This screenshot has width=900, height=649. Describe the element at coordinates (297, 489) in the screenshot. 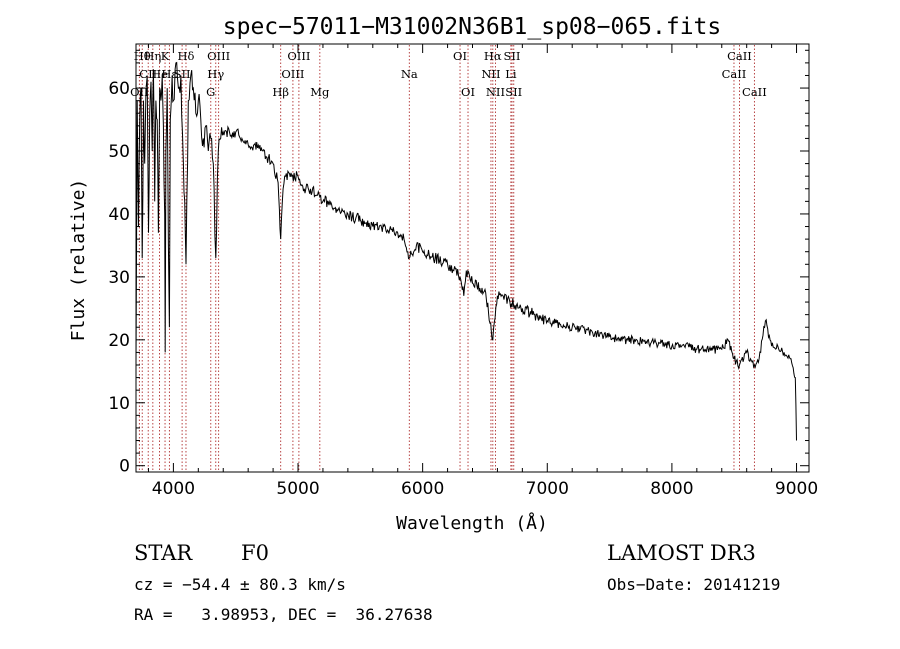

I see `x-tick-label-1: 5000` at that location.